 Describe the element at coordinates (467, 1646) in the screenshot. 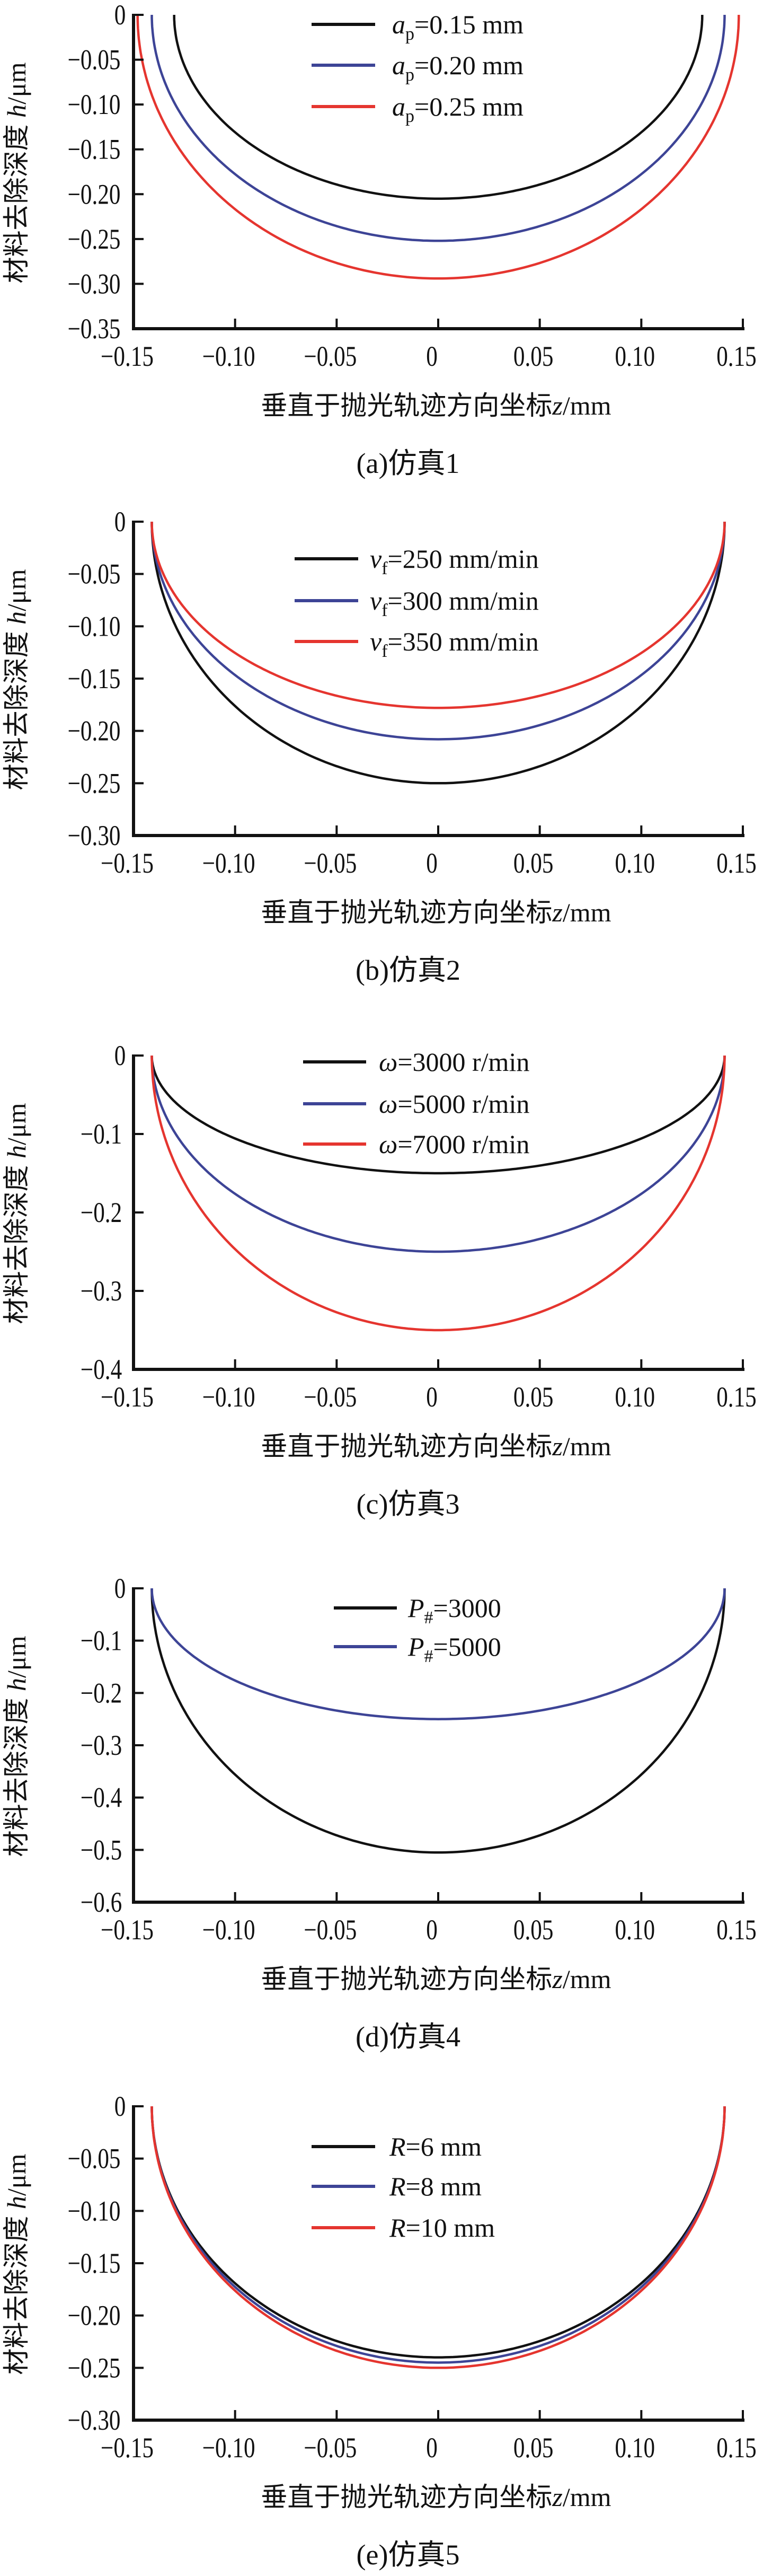

I see `legend-value: =5000` at that location.